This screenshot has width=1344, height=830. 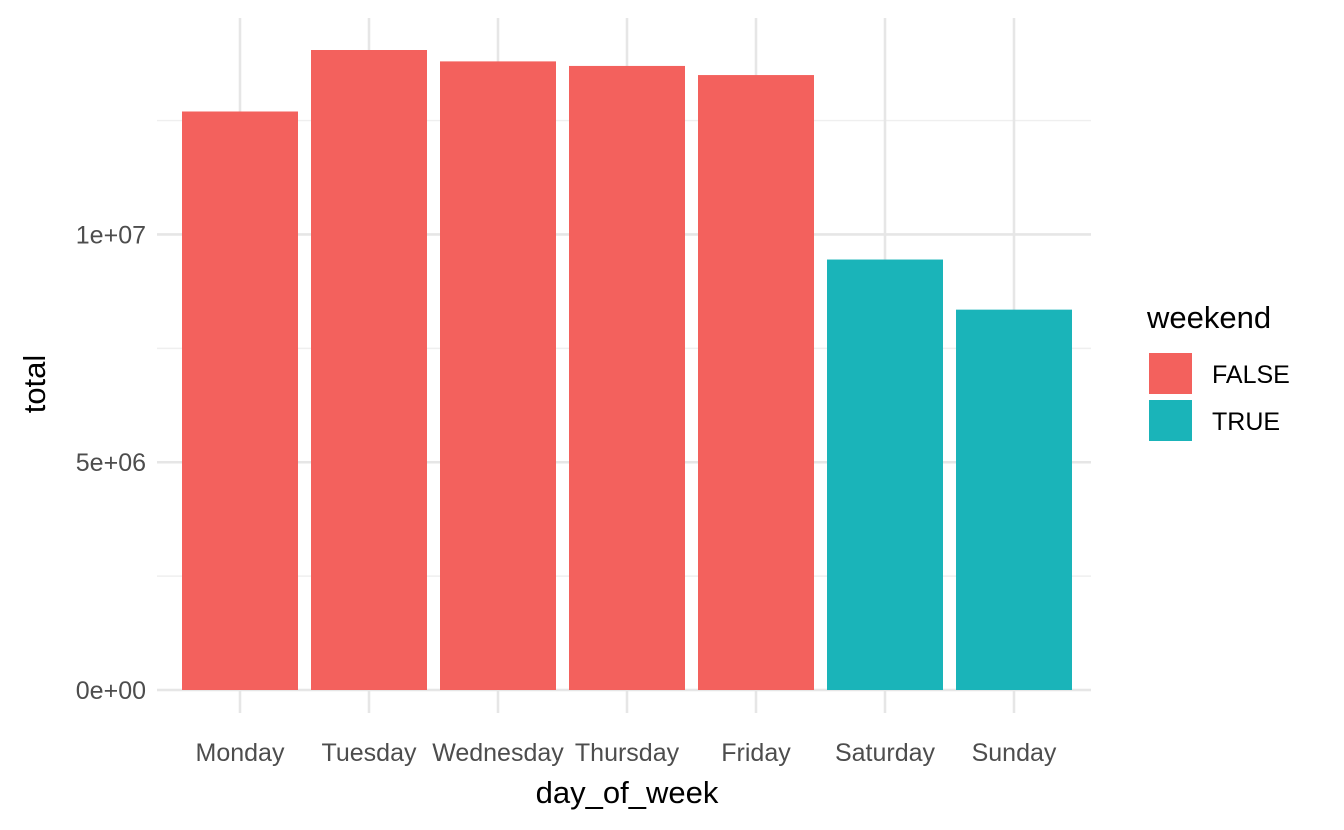 I want to click on x-tick-label: Friday, so click(x=756, y=753).